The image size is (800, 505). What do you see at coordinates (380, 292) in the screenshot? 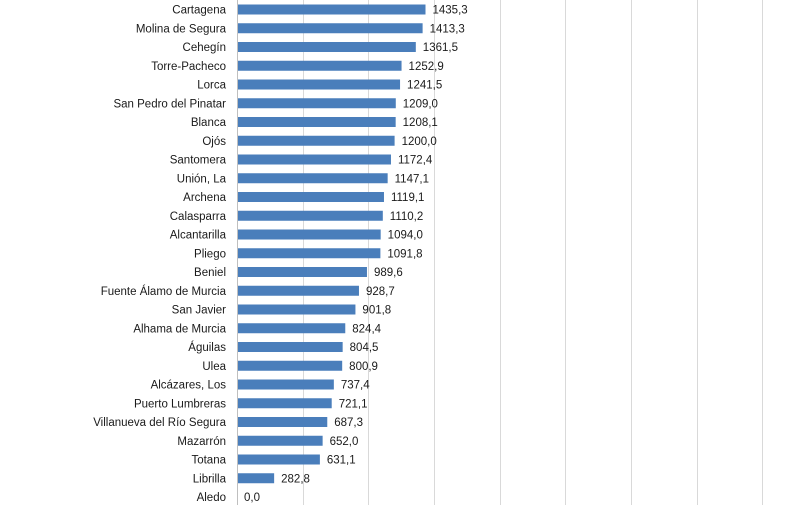
I see `value-label: 928,7` at bounding box center [380, 292].